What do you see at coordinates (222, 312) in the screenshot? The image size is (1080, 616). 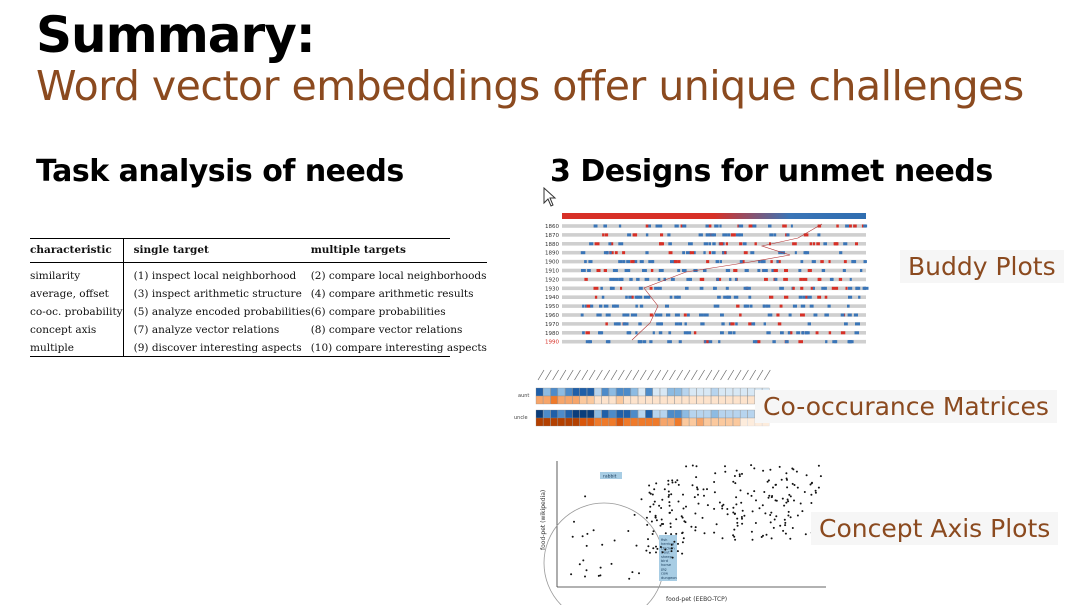 I see `table-cell-single: (5) analyze encoded probabilities` at bounding box center [222, 312].